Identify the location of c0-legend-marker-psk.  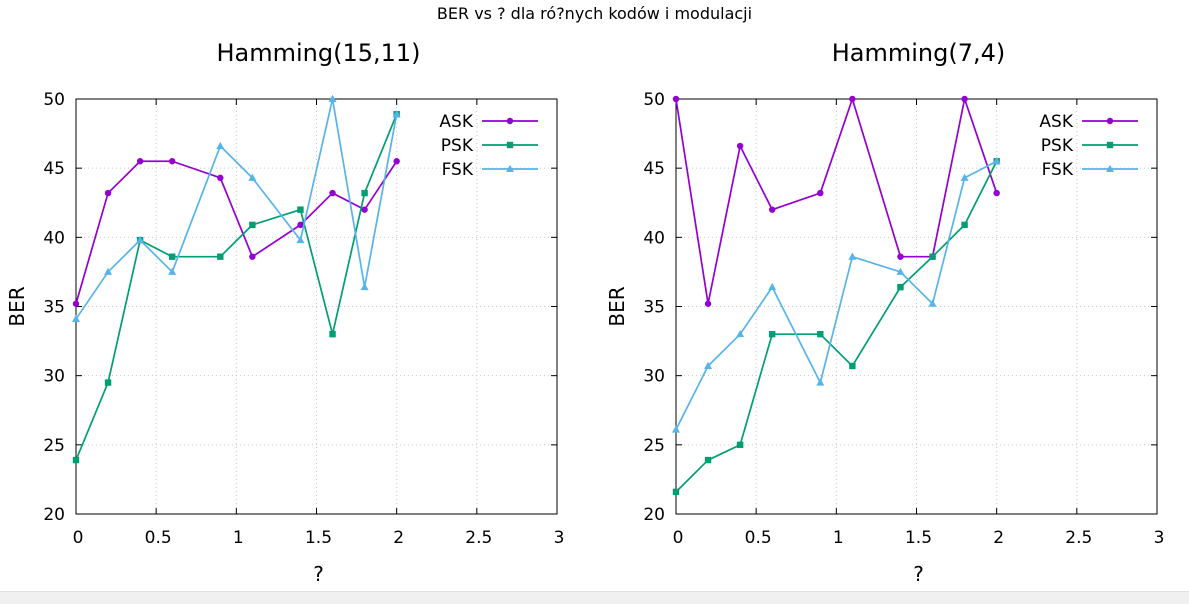
(510, 145).